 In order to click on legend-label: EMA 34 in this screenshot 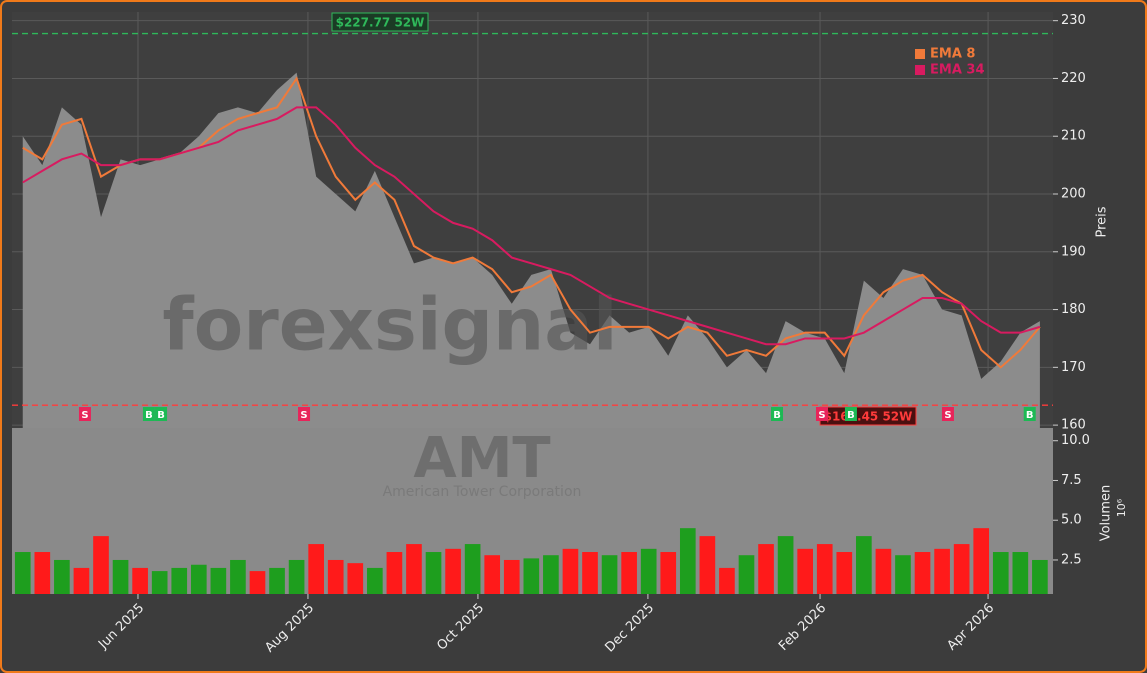, I will do `click(957, 70)`.